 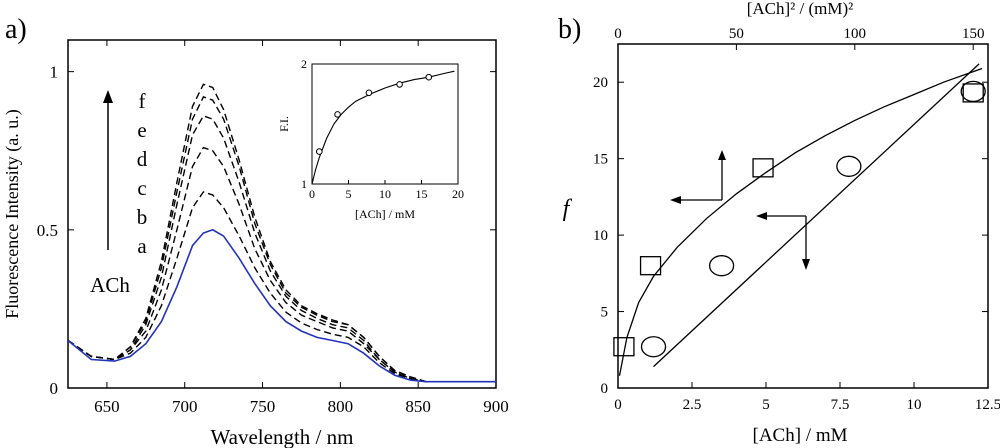 What do you see at coordinates (618, 34) in the screenshot?
I see `top-x-tick-label: 0` at bounding box center [618, 34].